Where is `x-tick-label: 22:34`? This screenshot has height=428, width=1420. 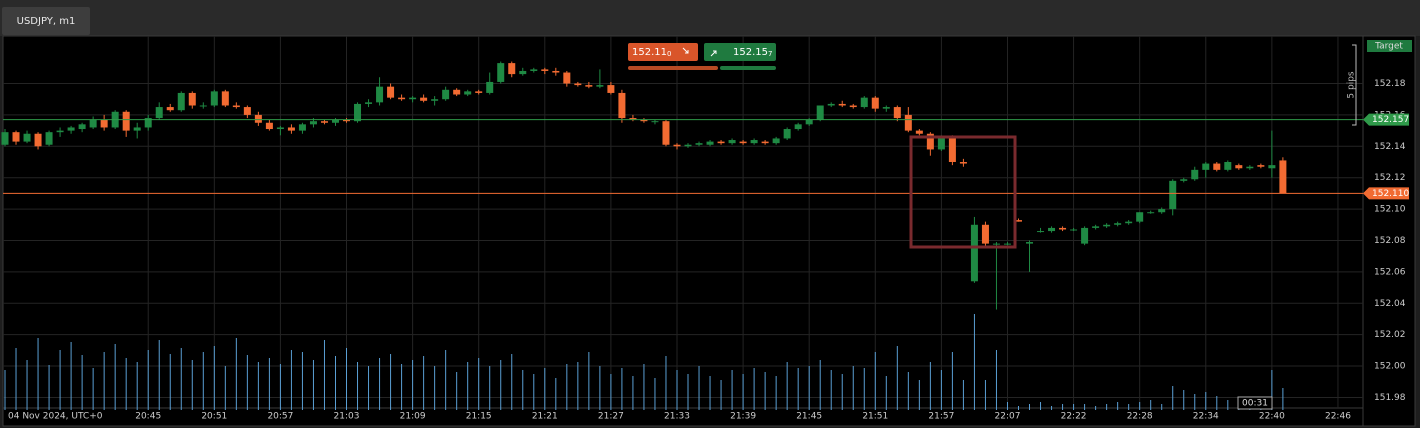 x-tick-label: 22:34 is located at coordinates (1206, 417).